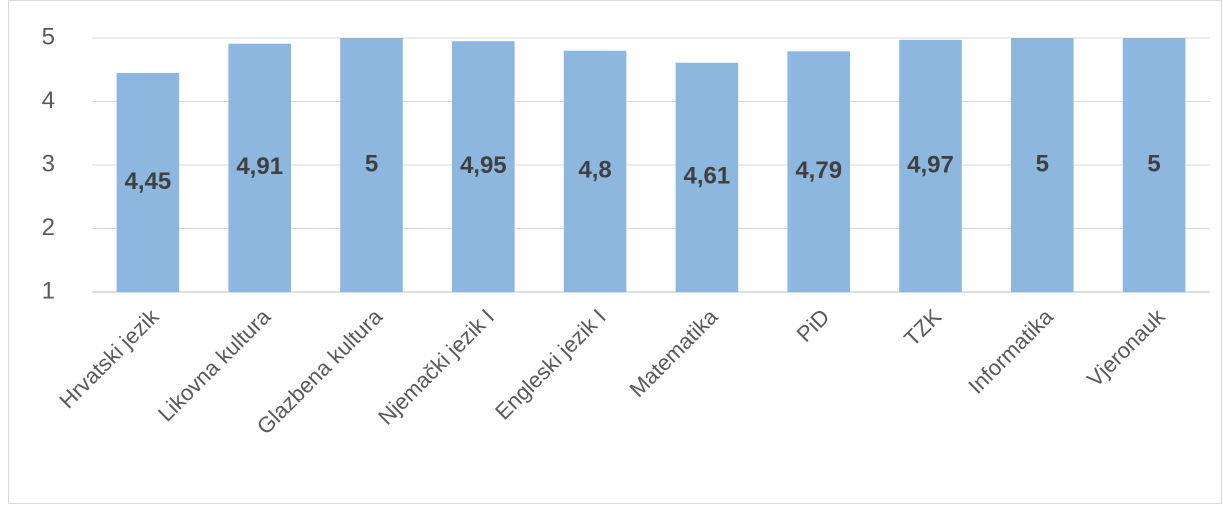  What do you see at coordinates (48, 290) in the screenshot?
I see `y-tick-label: 1` at bounding box center [48, 290].